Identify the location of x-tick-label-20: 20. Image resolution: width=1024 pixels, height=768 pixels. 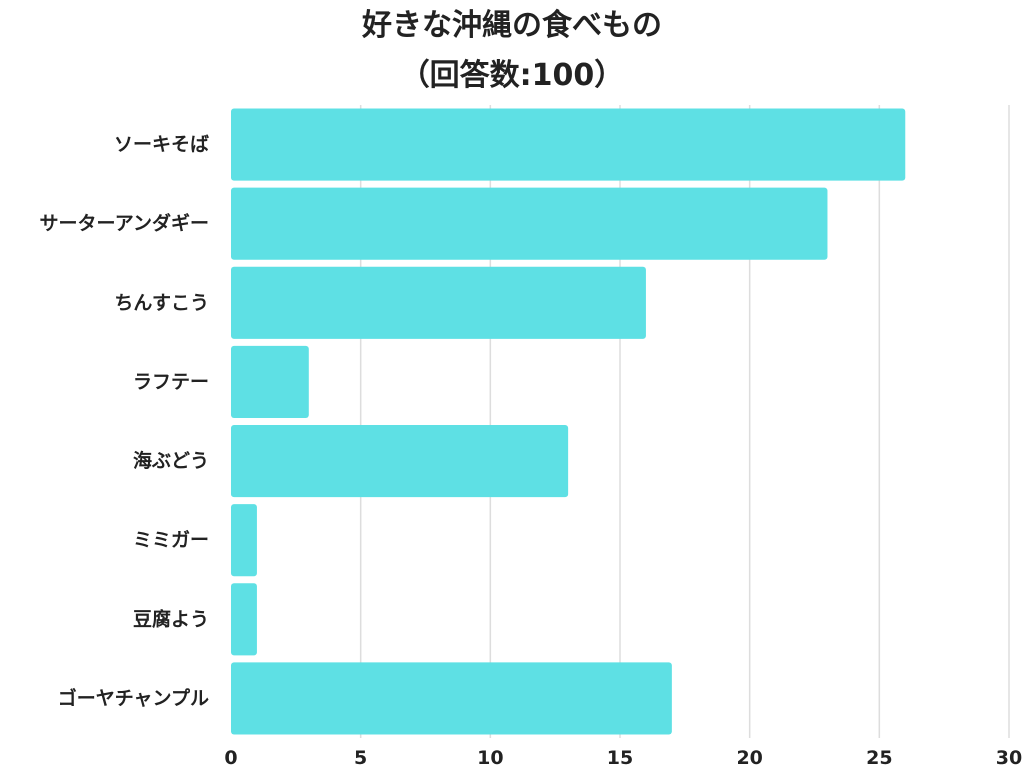
(749, 757).